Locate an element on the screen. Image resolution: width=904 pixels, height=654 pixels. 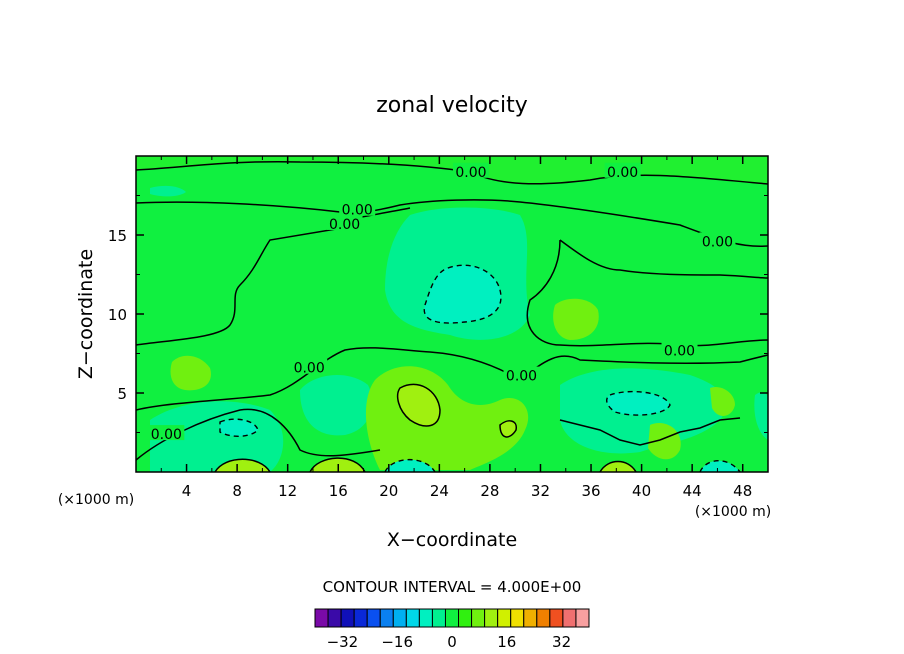
contour-line-small-pos is located at coordinates (508, 429).